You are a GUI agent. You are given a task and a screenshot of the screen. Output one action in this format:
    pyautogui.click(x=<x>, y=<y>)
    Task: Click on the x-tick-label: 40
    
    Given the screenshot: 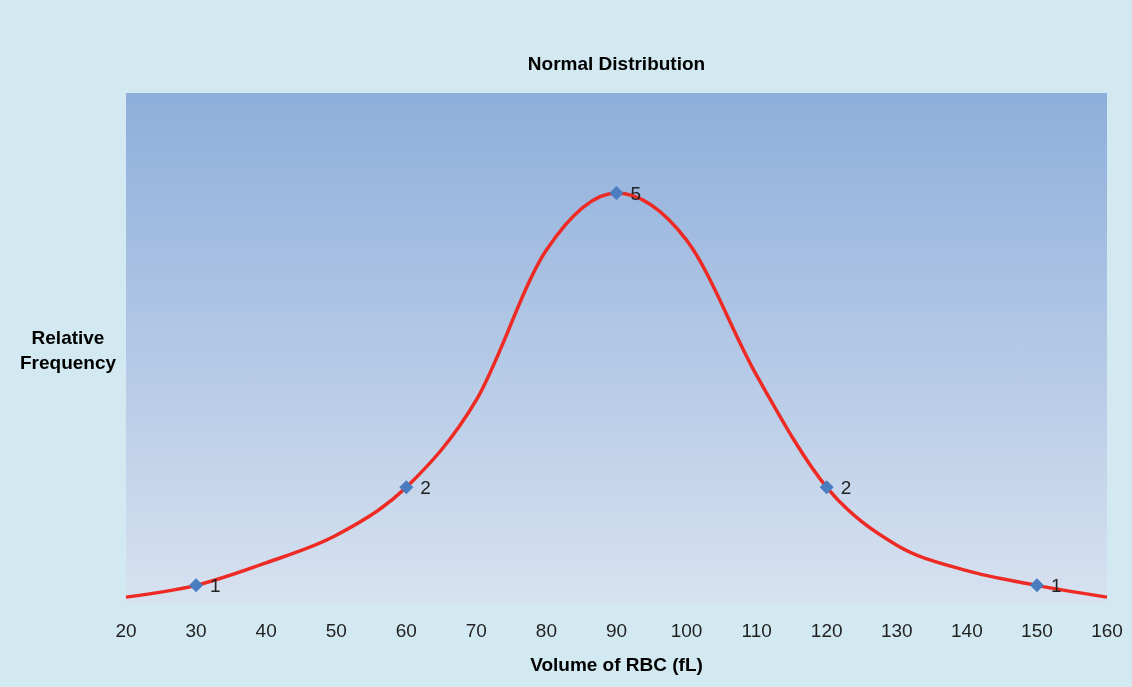 What is the action you would take?
    pyautogui.click(x=266, y=630)
    